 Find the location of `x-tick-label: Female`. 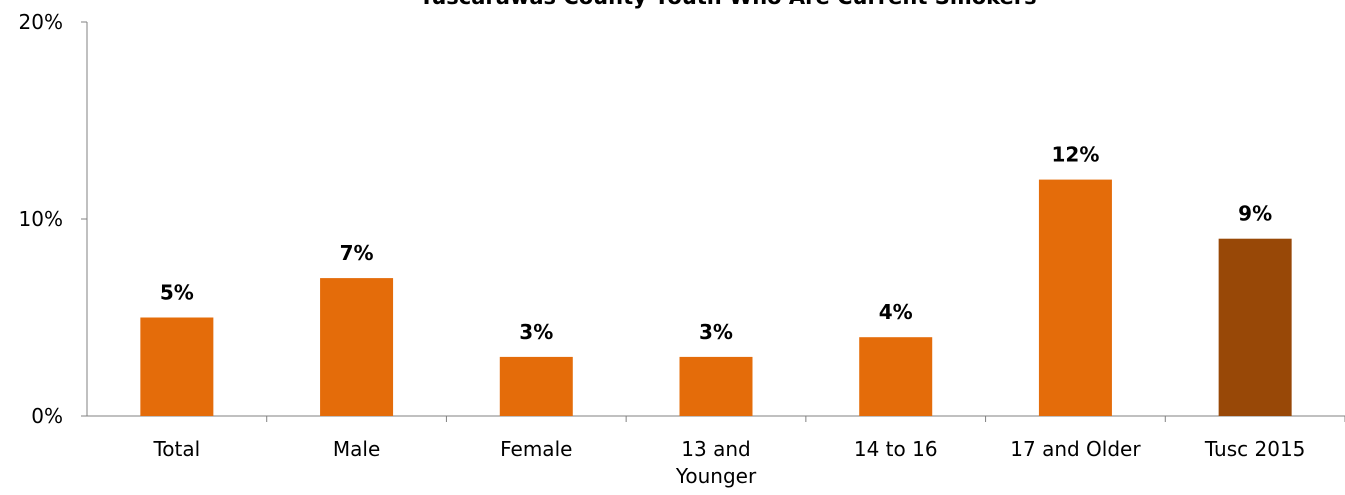

x-tick-label: Female is located at coordinates (536, 449).